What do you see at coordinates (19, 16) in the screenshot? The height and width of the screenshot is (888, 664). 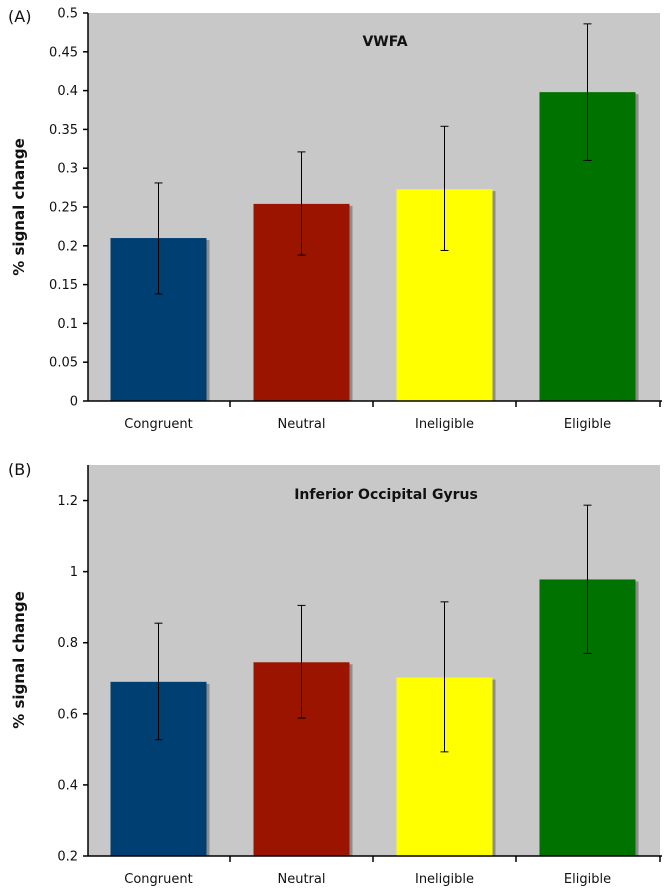 I see `panel-letter-a: (A)` at bounding box center [19, 16].